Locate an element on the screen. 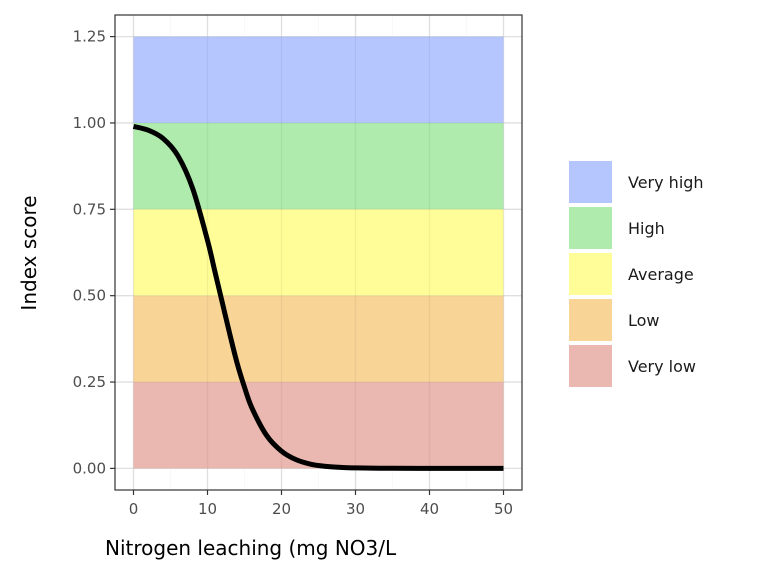 The image size is (768, 576). x-tick-label-1: 10 is located at coordinates (207, 509).